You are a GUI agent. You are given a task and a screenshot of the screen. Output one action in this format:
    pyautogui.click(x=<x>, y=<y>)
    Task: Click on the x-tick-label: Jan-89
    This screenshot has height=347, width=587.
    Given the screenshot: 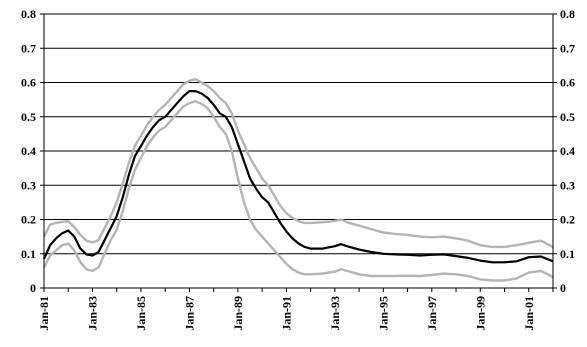 What is the action you would take?
    pyautogui.click(x=238, y=313)
    